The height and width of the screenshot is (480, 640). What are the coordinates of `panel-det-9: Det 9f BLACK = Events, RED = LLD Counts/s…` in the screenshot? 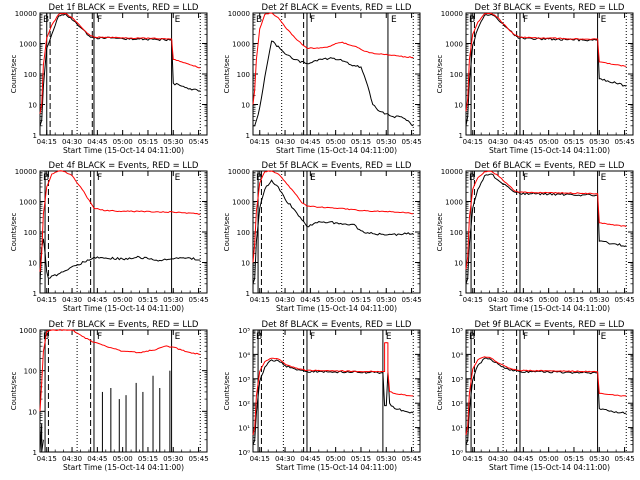 It's located at (535, 396).